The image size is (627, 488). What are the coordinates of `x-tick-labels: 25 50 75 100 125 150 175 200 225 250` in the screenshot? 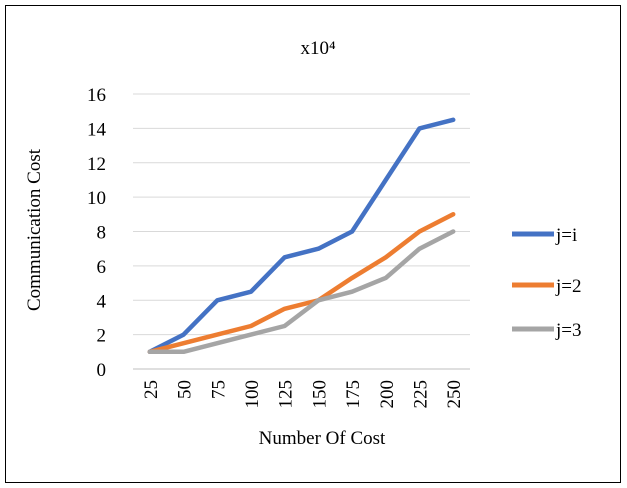 It's located at (303, 394).